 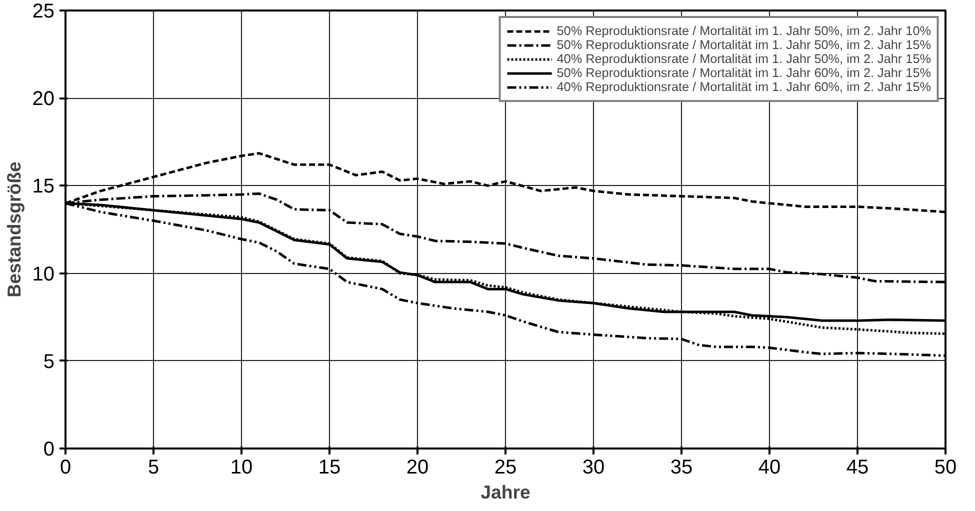 What do you see at coordinates (681, 467) in the screenshot?
I see `x-tick-label: 35` at bounding box center [681, 467].